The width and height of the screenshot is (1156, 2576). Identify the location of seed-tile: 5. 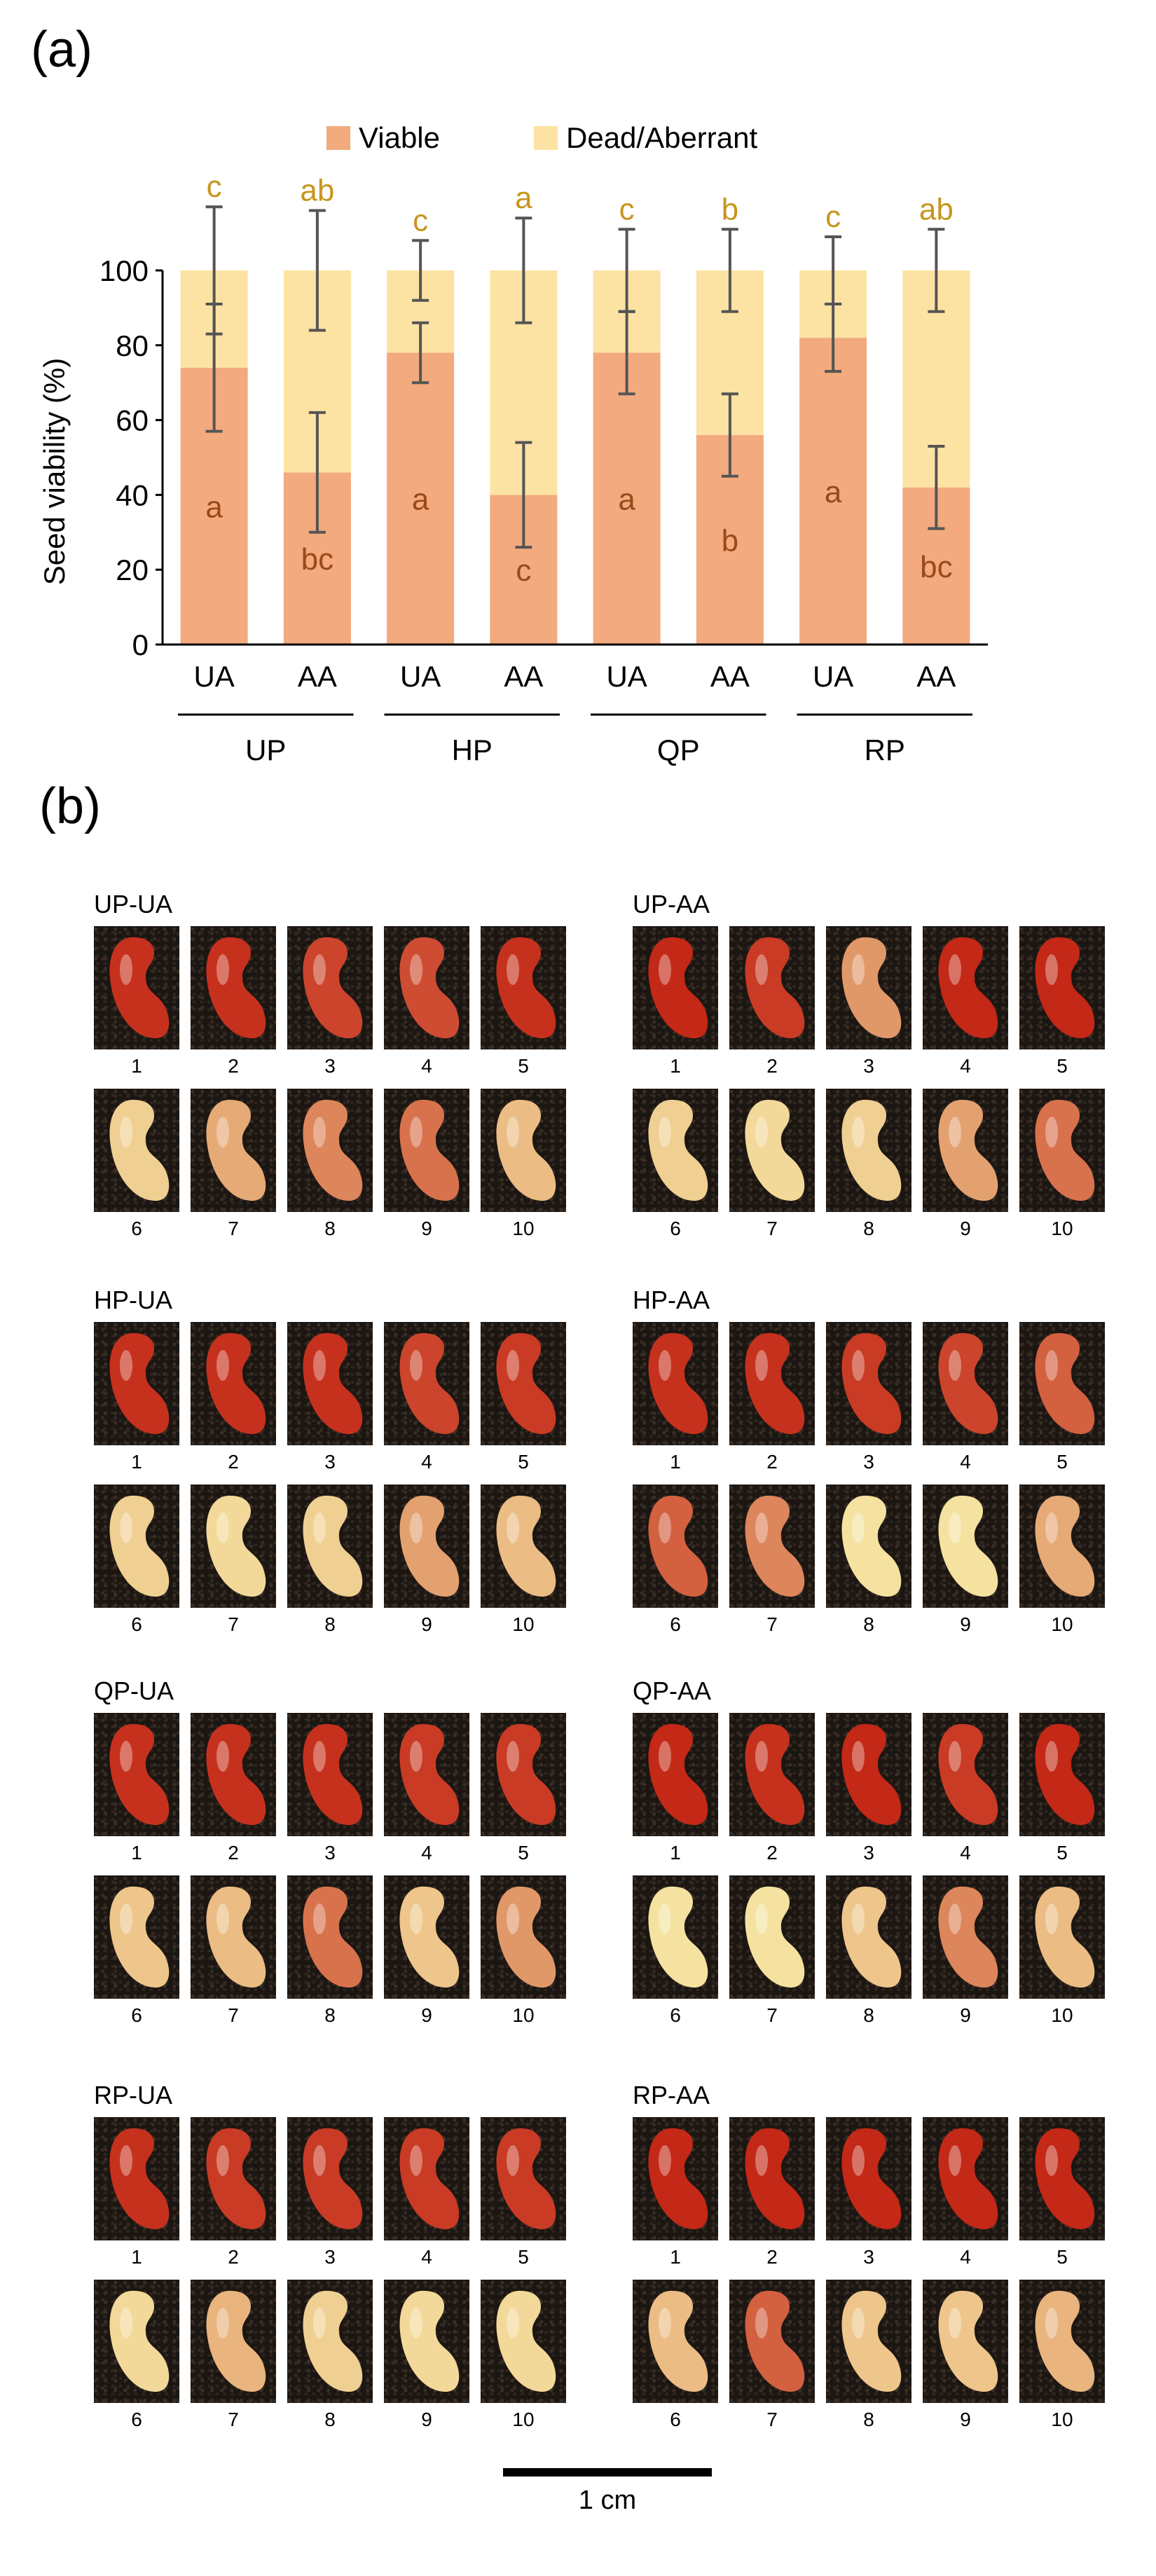
(1062, 1397).